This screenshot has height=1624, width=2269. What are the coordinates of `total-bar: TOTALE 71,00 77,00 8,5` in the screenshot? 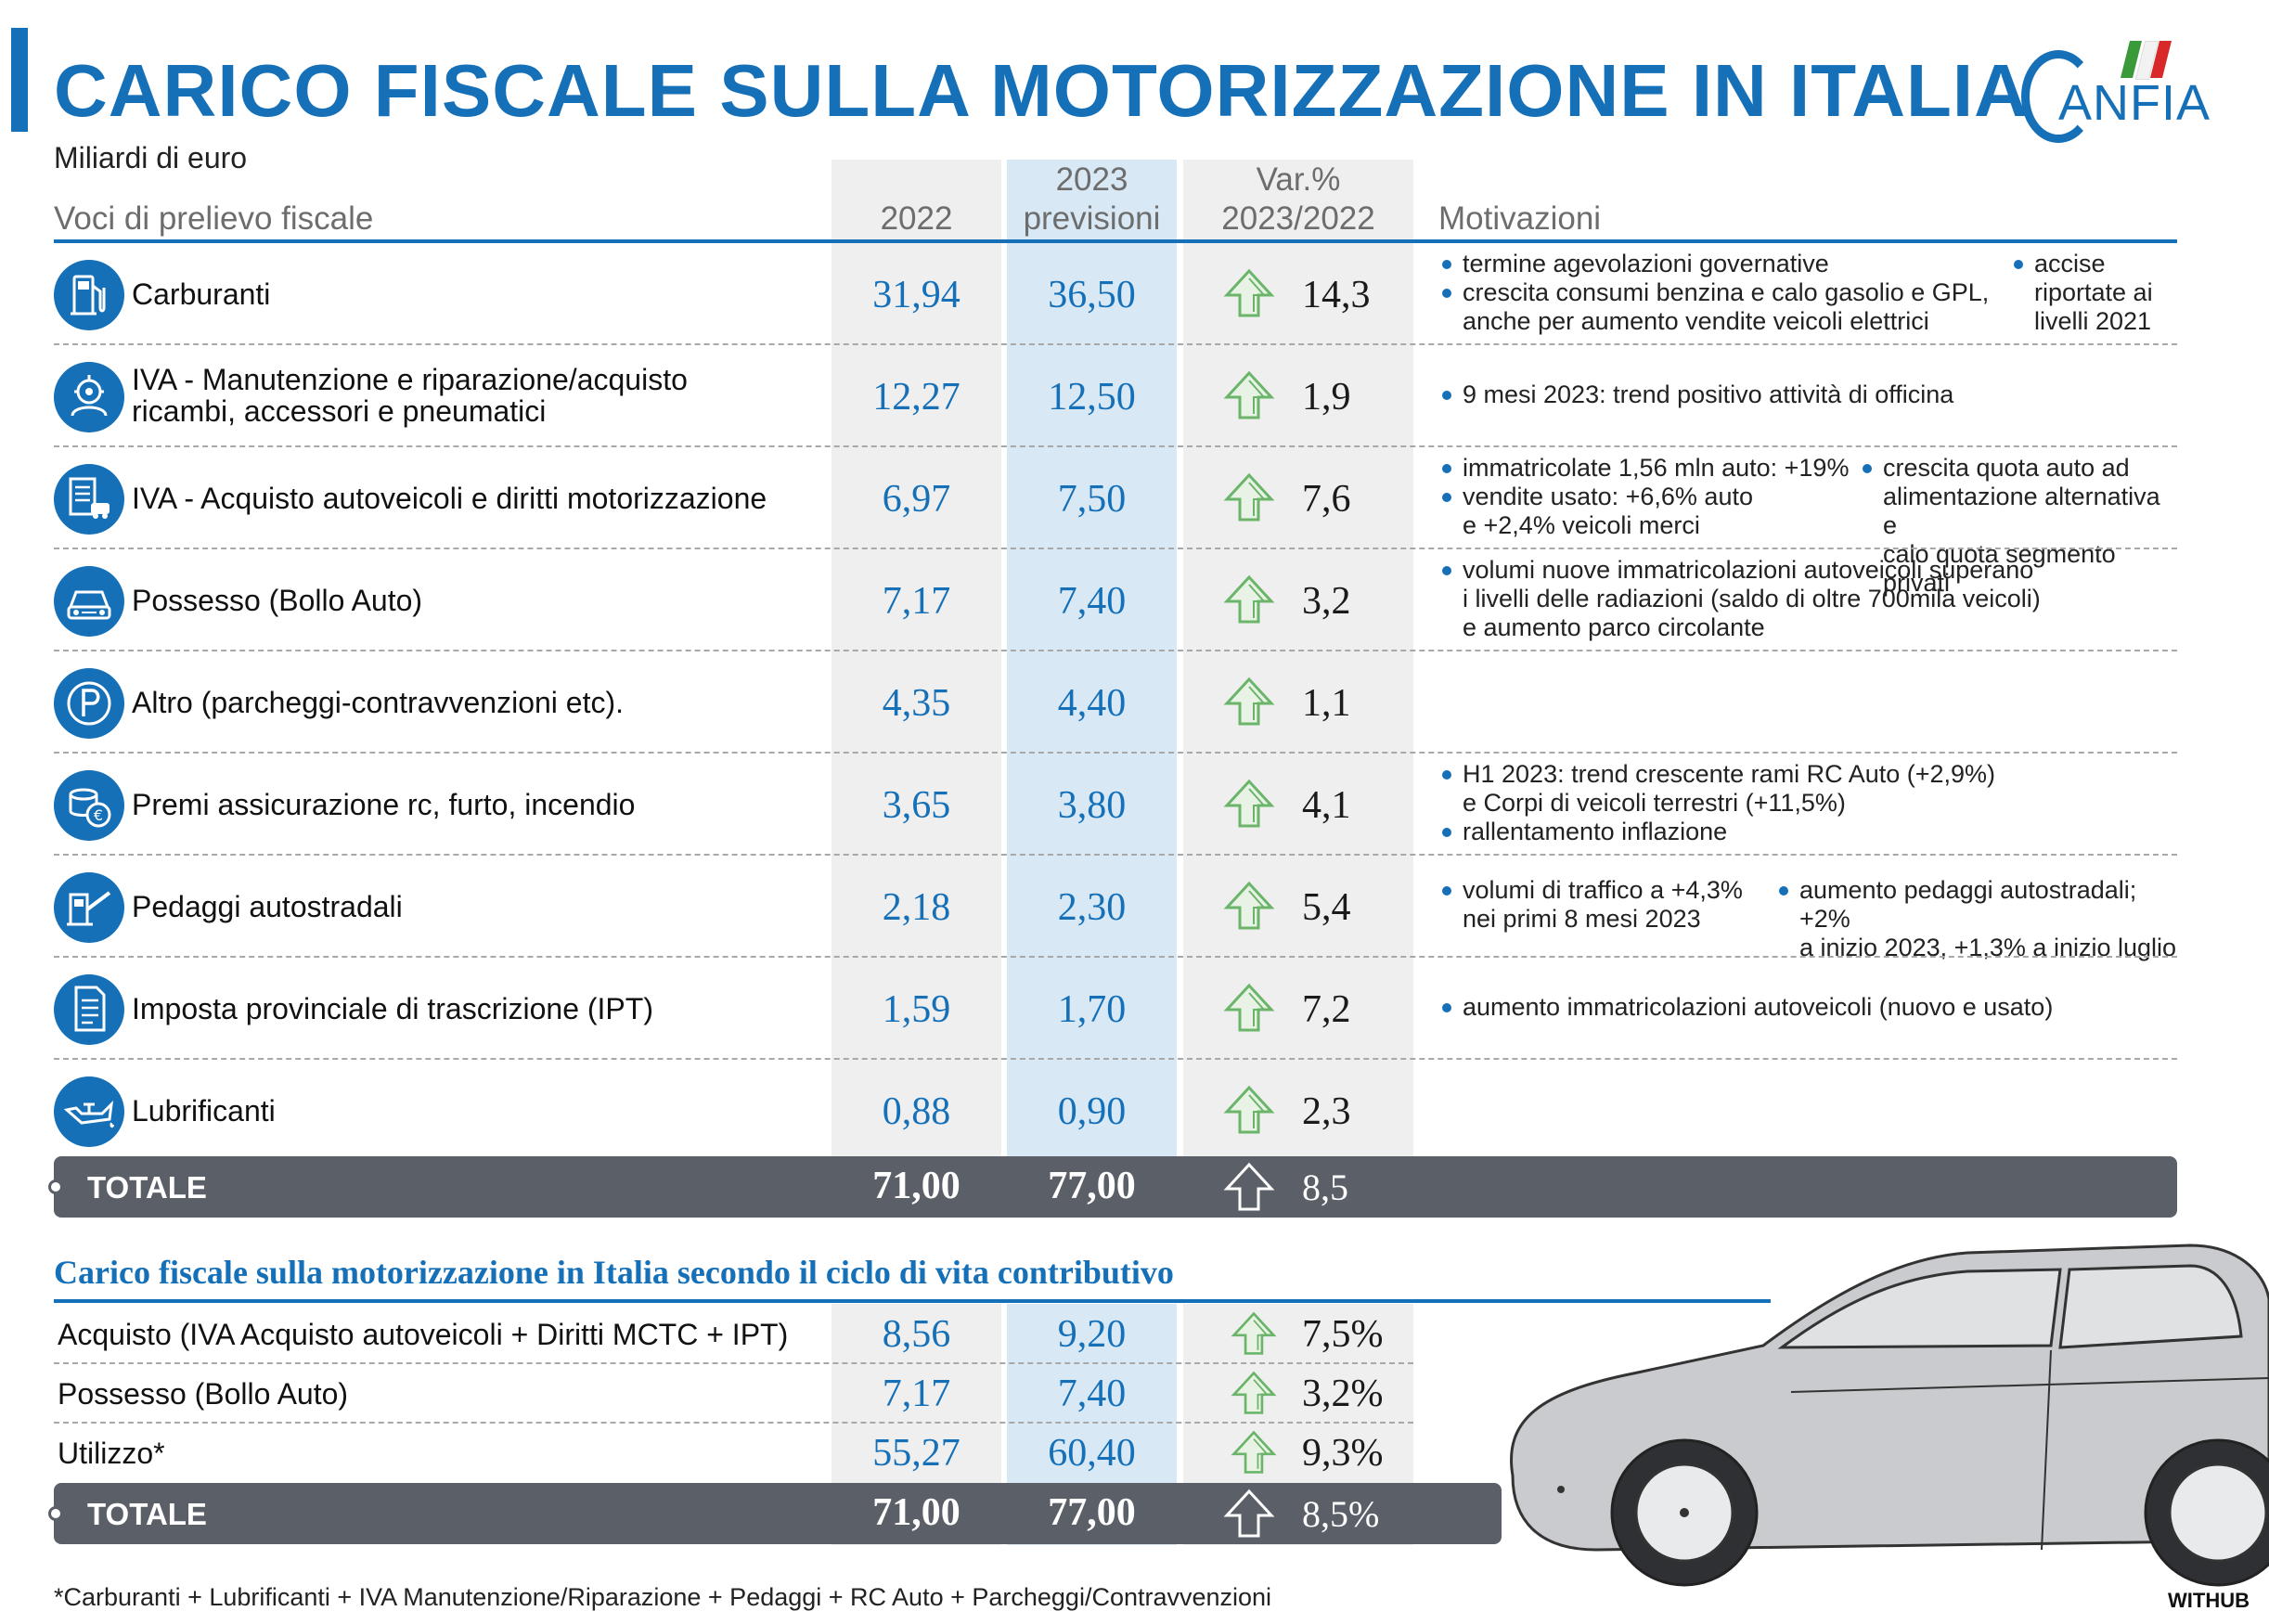 It's located at (1113, 1187).